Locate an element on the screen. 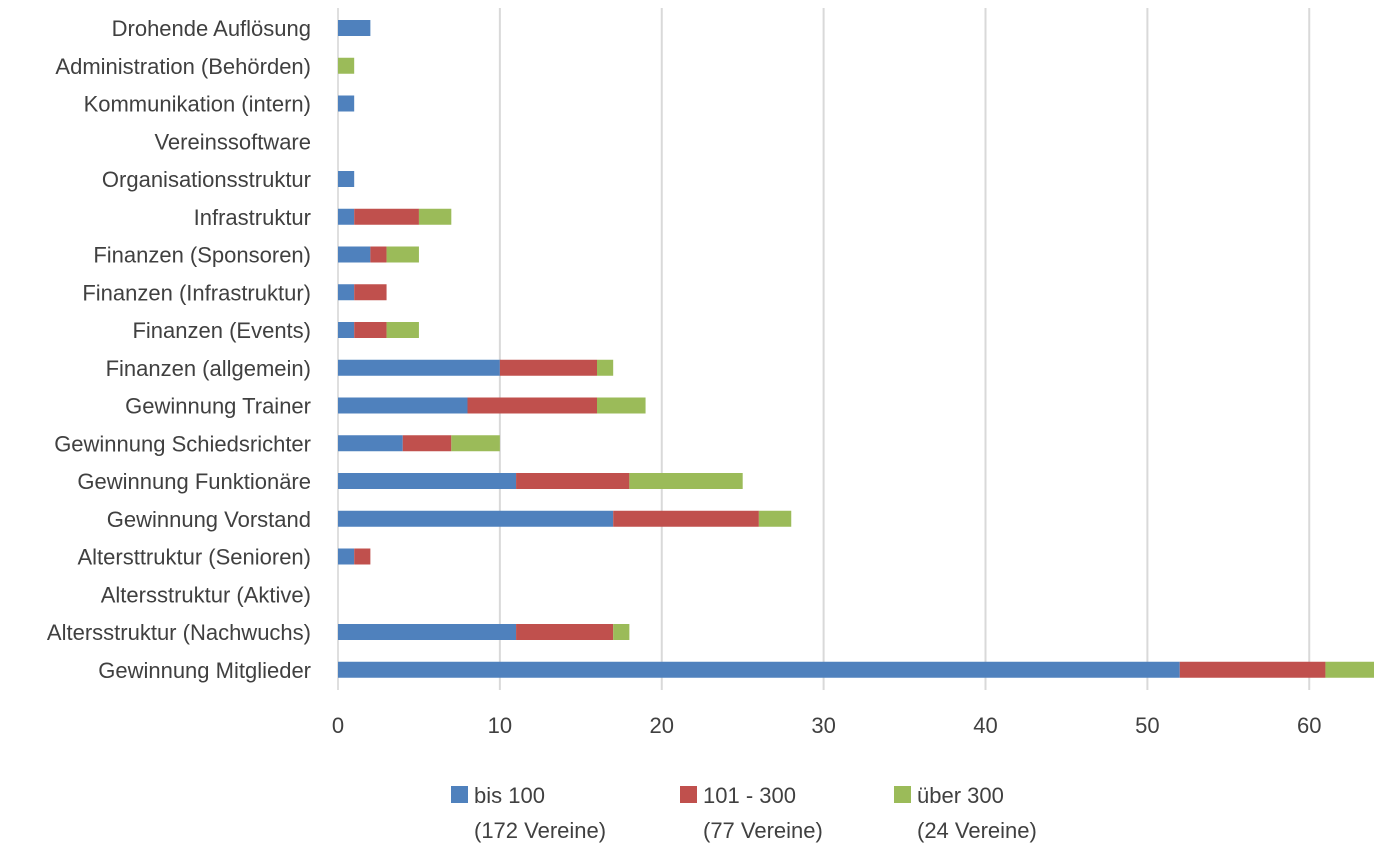  category-label: Finanzen (allgemein) is located at coordinates (208, 368).